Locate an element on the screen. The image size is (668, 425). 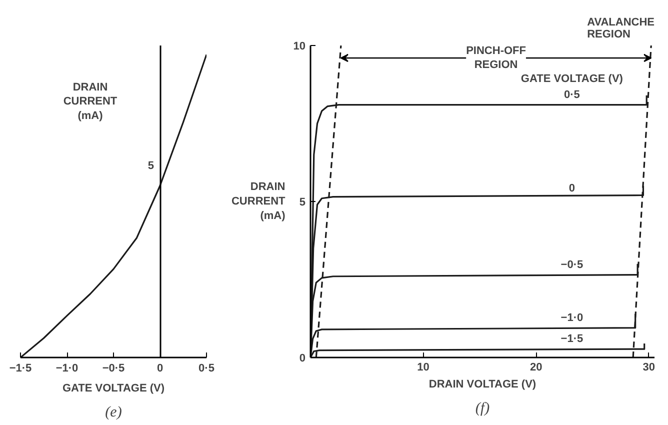
x-tick-label: 30 is located at coordinates (648, 368).